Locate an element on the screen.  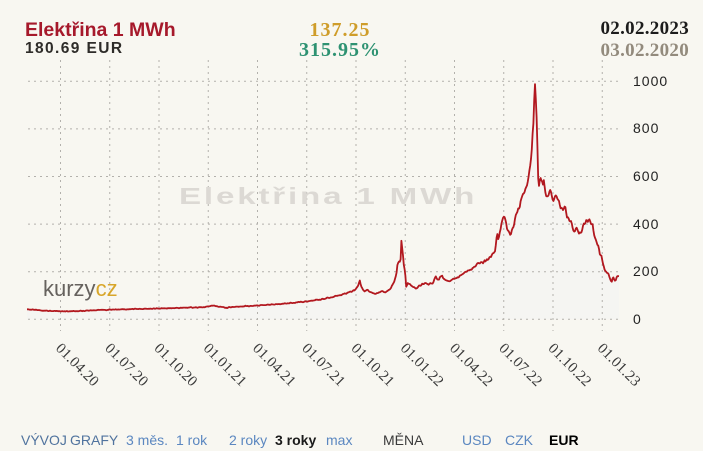
svg-text: 01.01.21 is located at coordinates (225, 366).